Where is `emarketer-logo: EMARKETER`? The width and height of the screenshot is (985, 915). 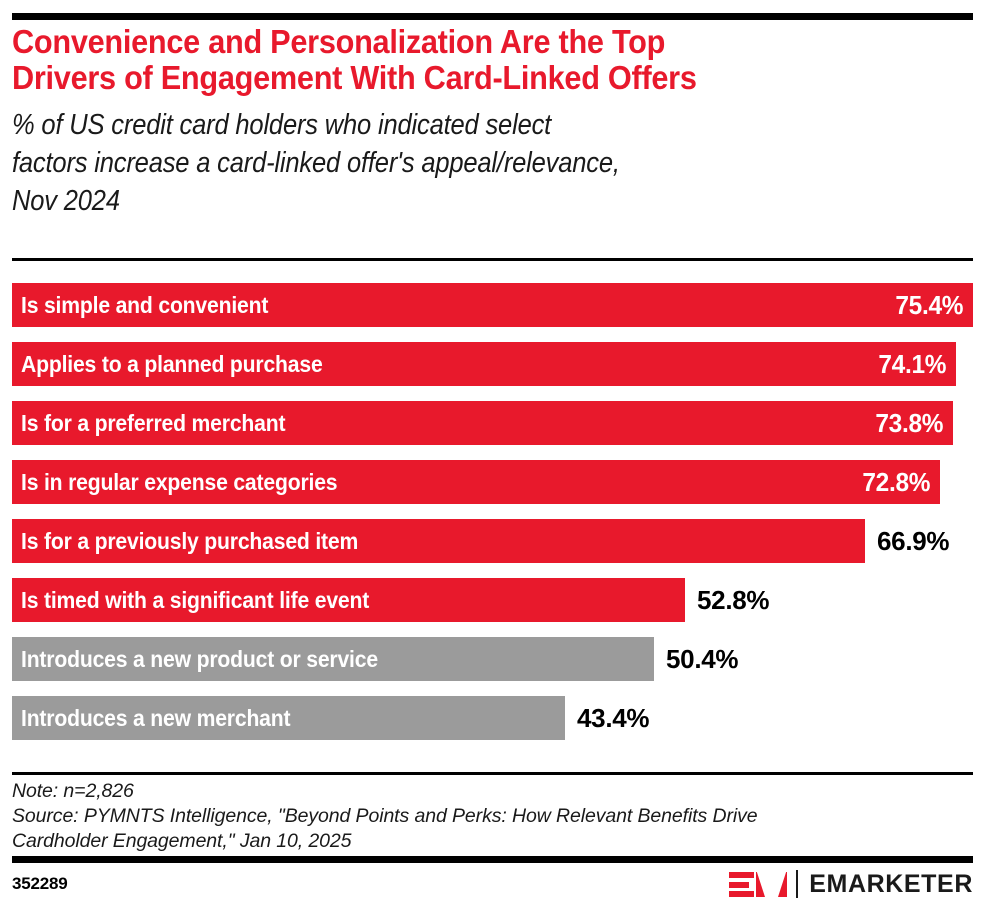 emarketer-logo: EMARKETER is located at coordinates (851, 884).